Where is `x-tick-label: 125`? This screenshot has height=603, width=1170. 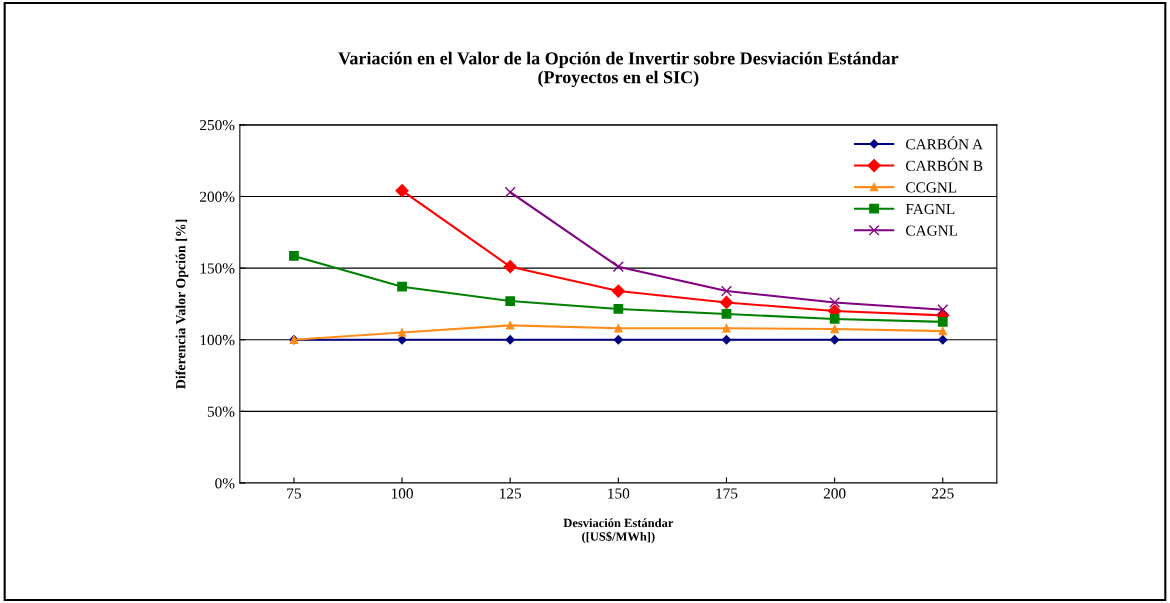
x-tick-label: 125 is located at coordinates (511, 493).